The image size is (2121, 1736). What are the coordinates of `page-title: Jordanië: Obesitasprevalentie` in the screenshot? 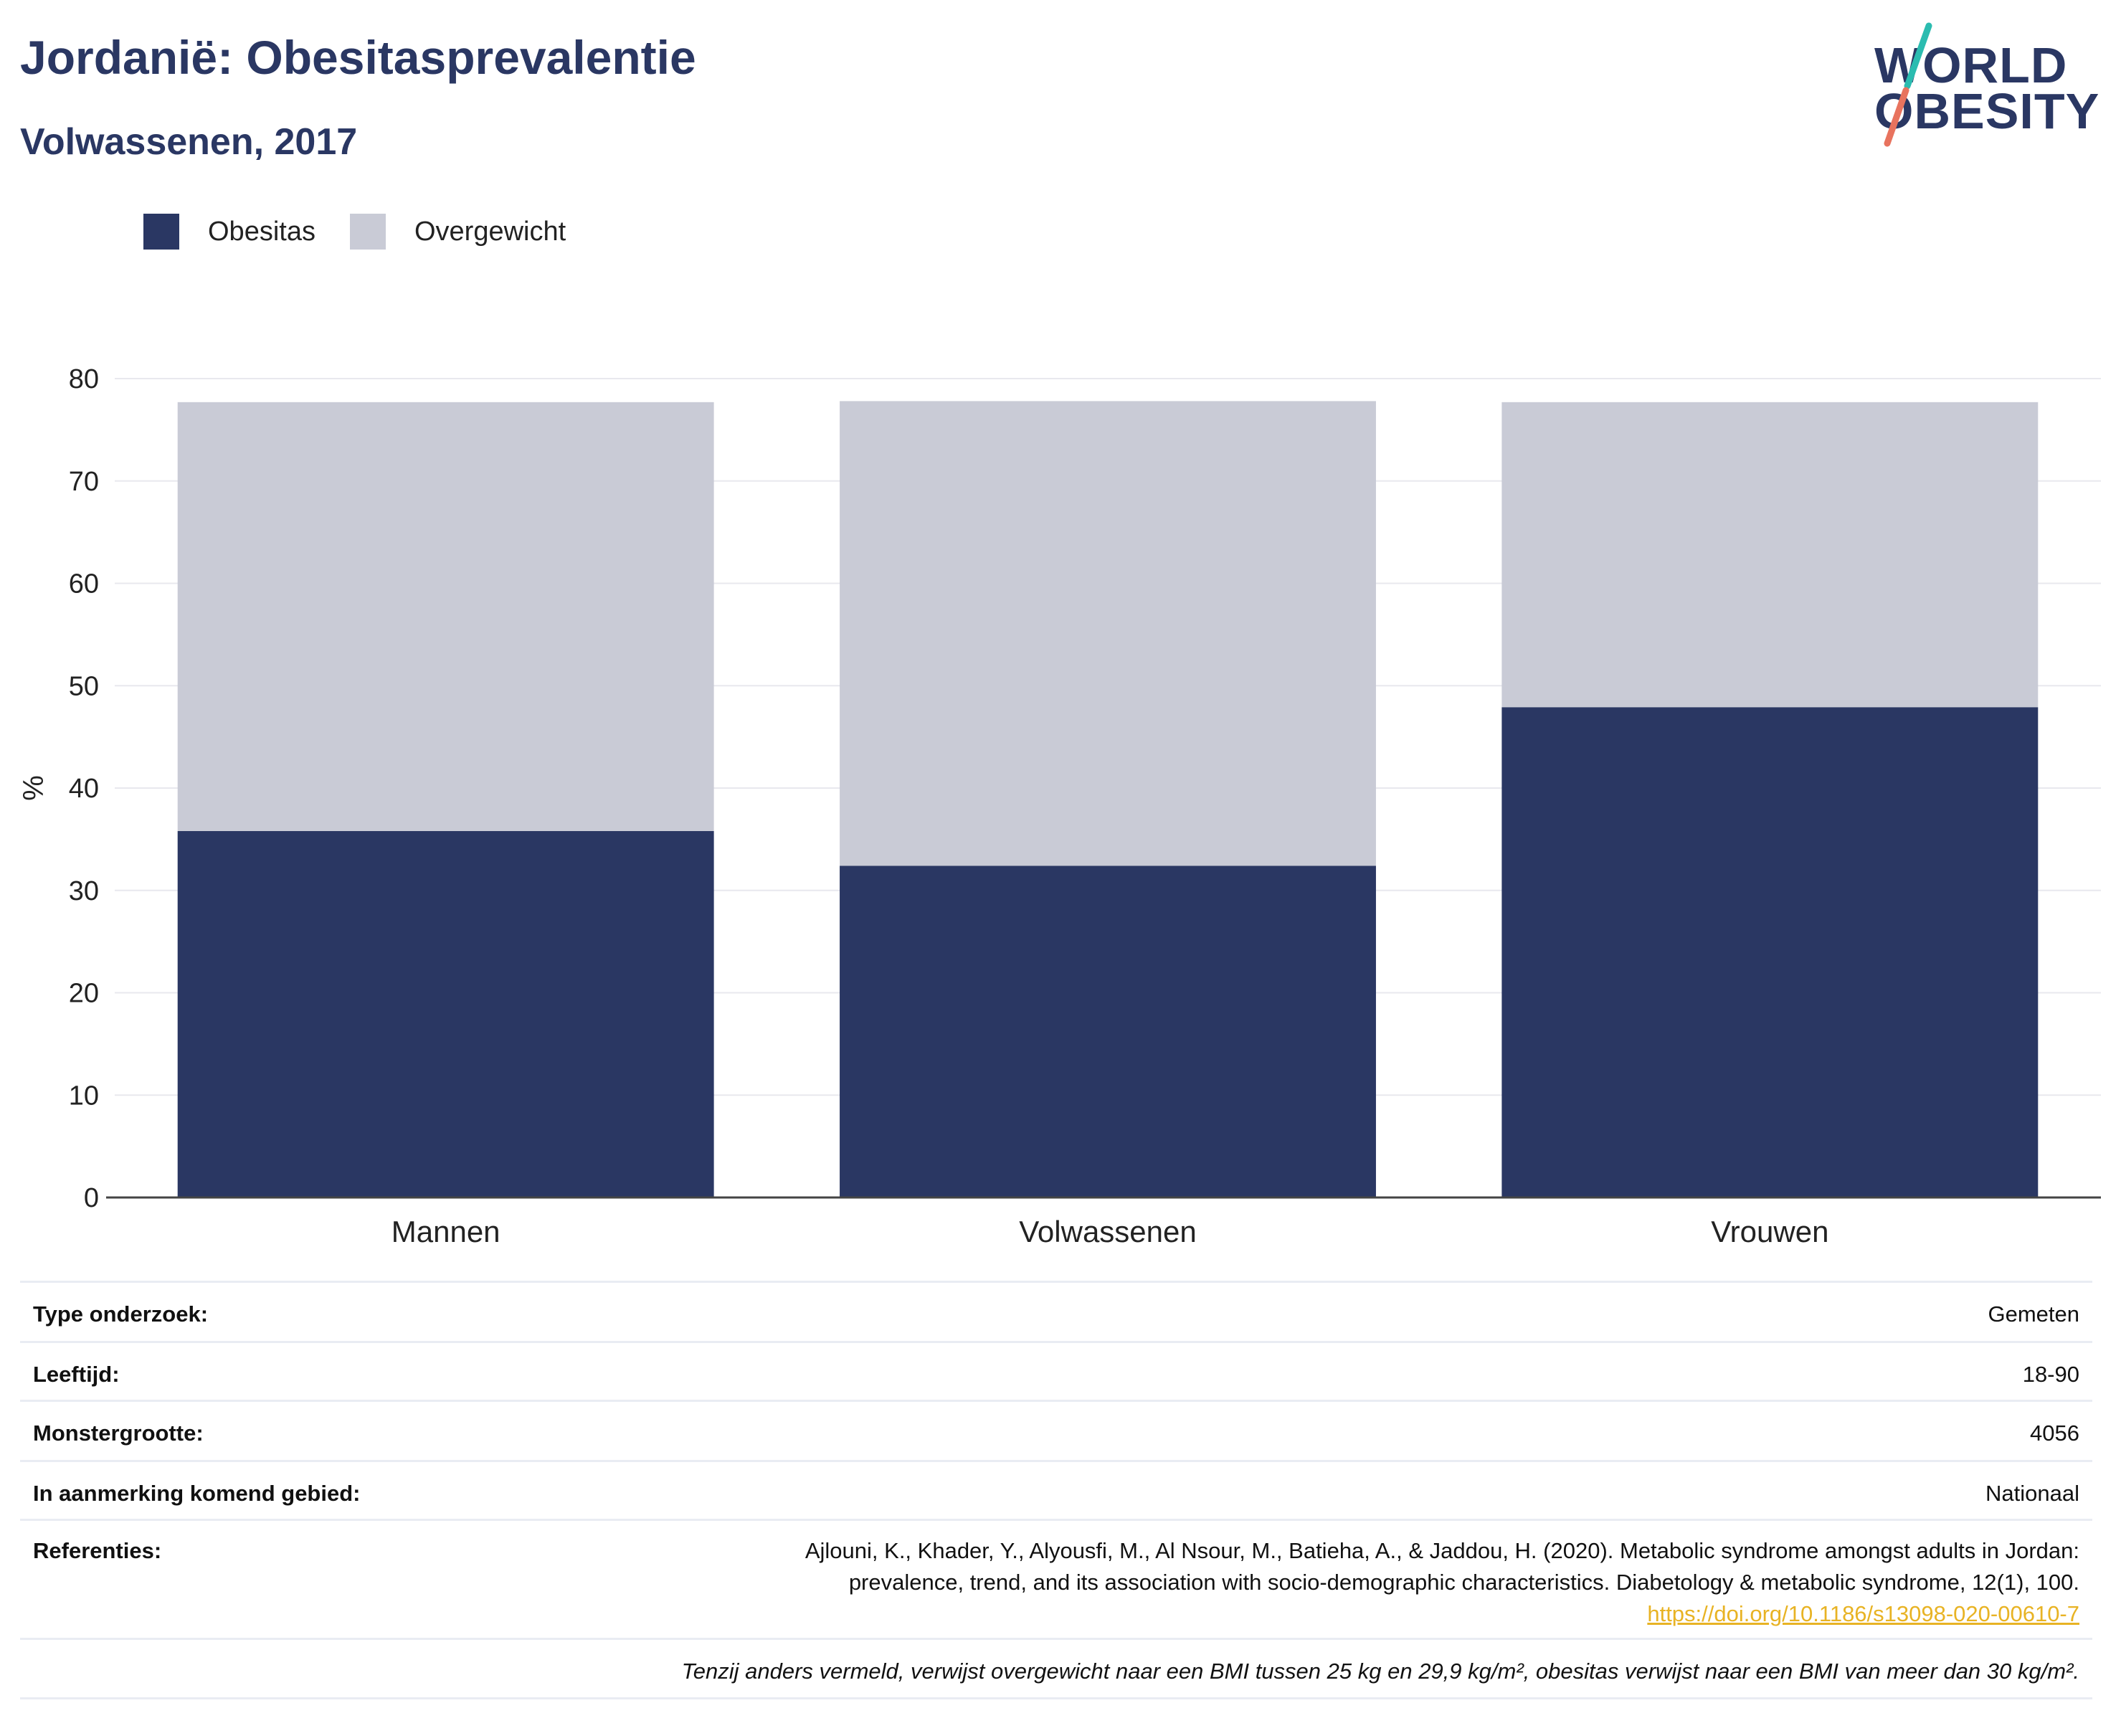 It's located at (358, 58).